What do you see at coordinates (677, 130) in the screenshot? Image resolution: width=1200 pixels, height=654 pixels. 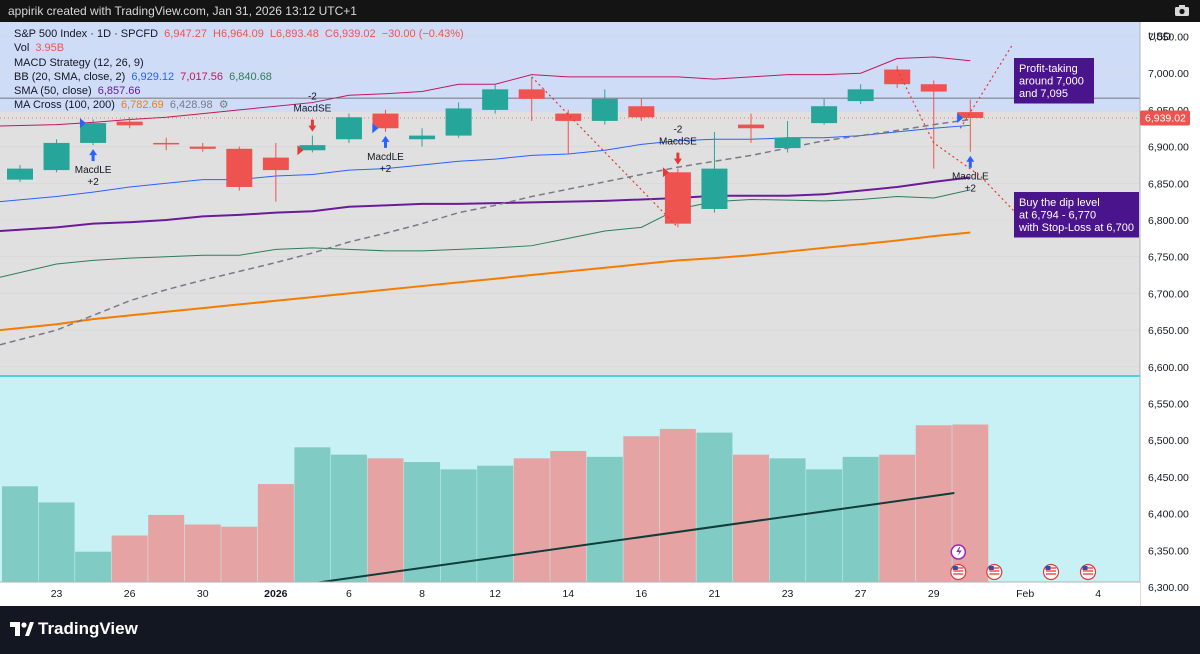 I see `signal-label: -2` at bounding box center [677, 130].